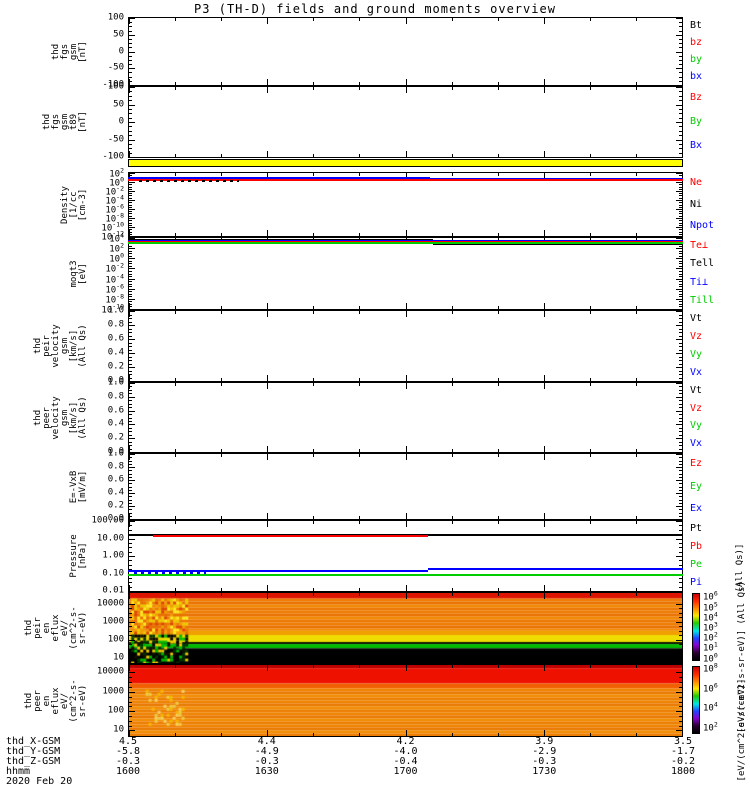 The width and height of the screenshot is (750, 800). Describe the element at coordinates (683, 741) in the screenshot. I see `axis-row-value: 3.5` at that location.